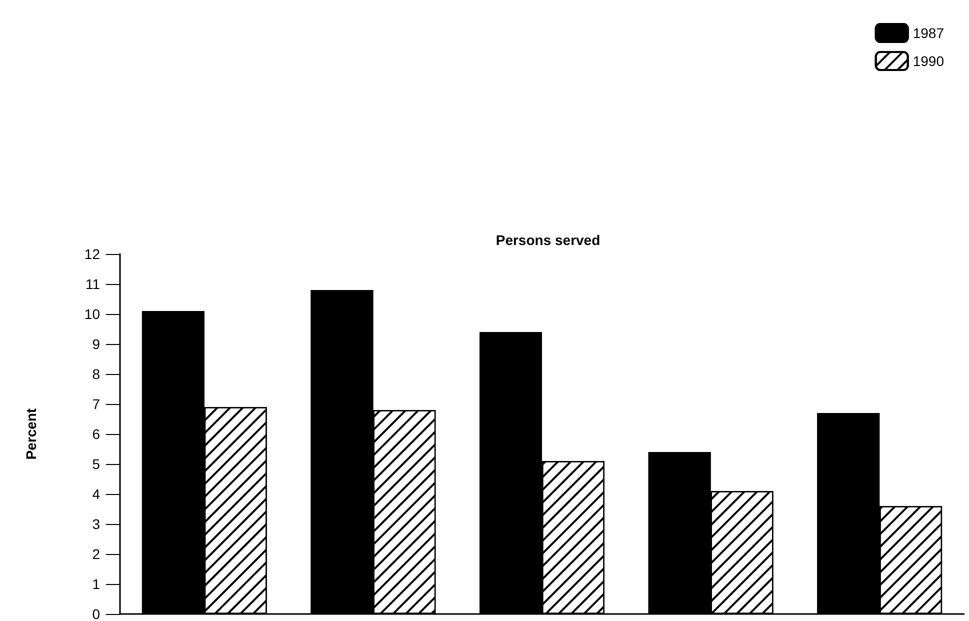  What do you see at coordinates (92, 284) in the screenshot?
I see `y-tick-label: 11` at bounding box center [92, 284].